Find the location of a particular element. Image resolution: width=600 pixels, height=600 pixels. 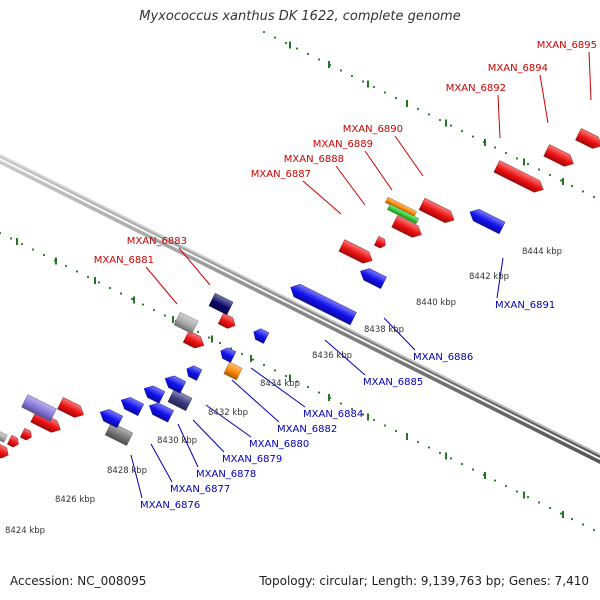

gene-label: MXAN_6890 is located at coordinates (373, 129).